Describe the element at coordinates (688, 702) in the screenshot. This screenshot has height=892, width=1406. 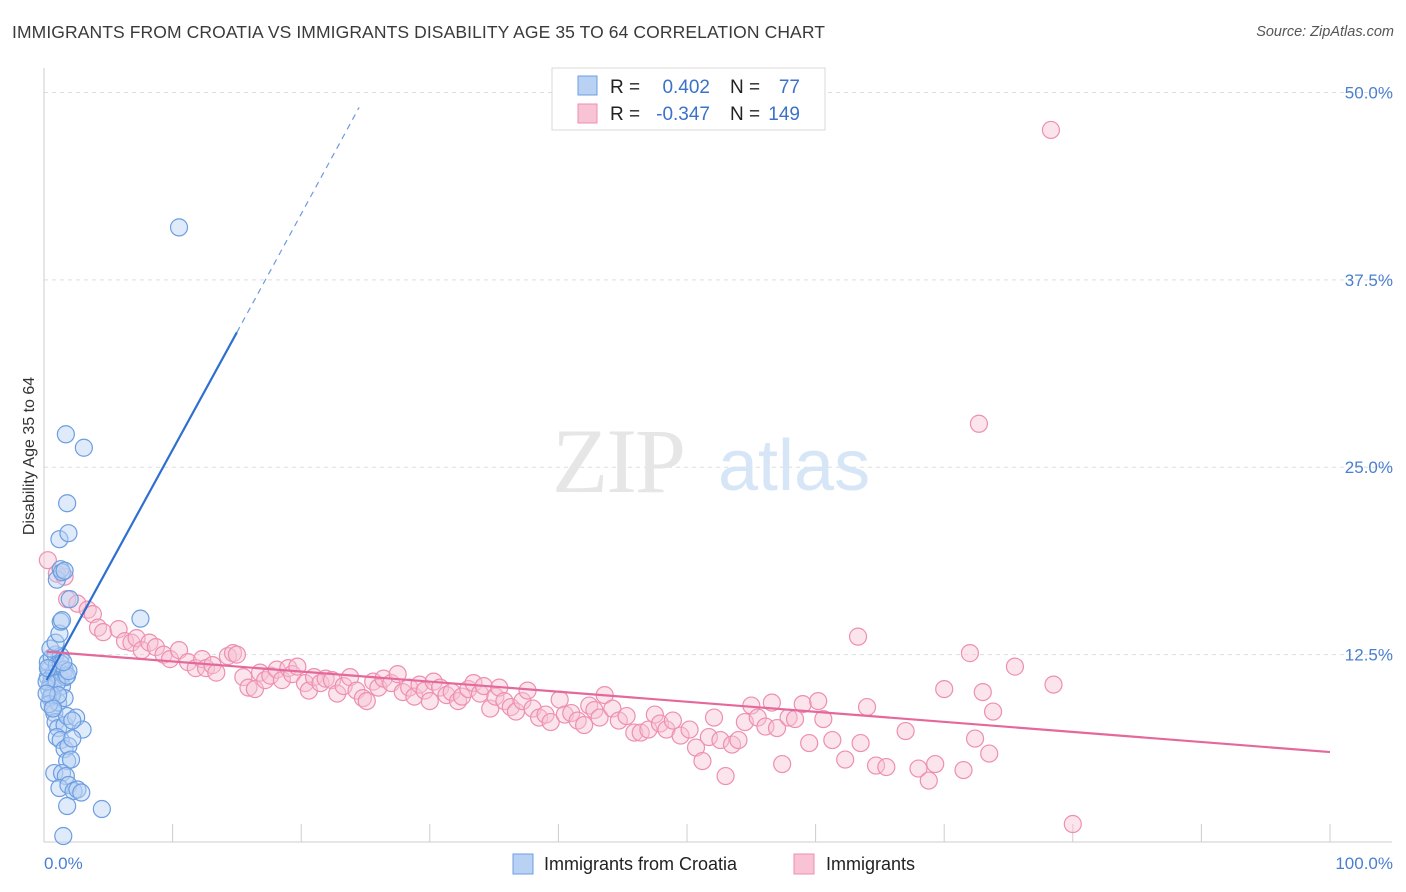
I see `trend-line-immigrants` at that location.